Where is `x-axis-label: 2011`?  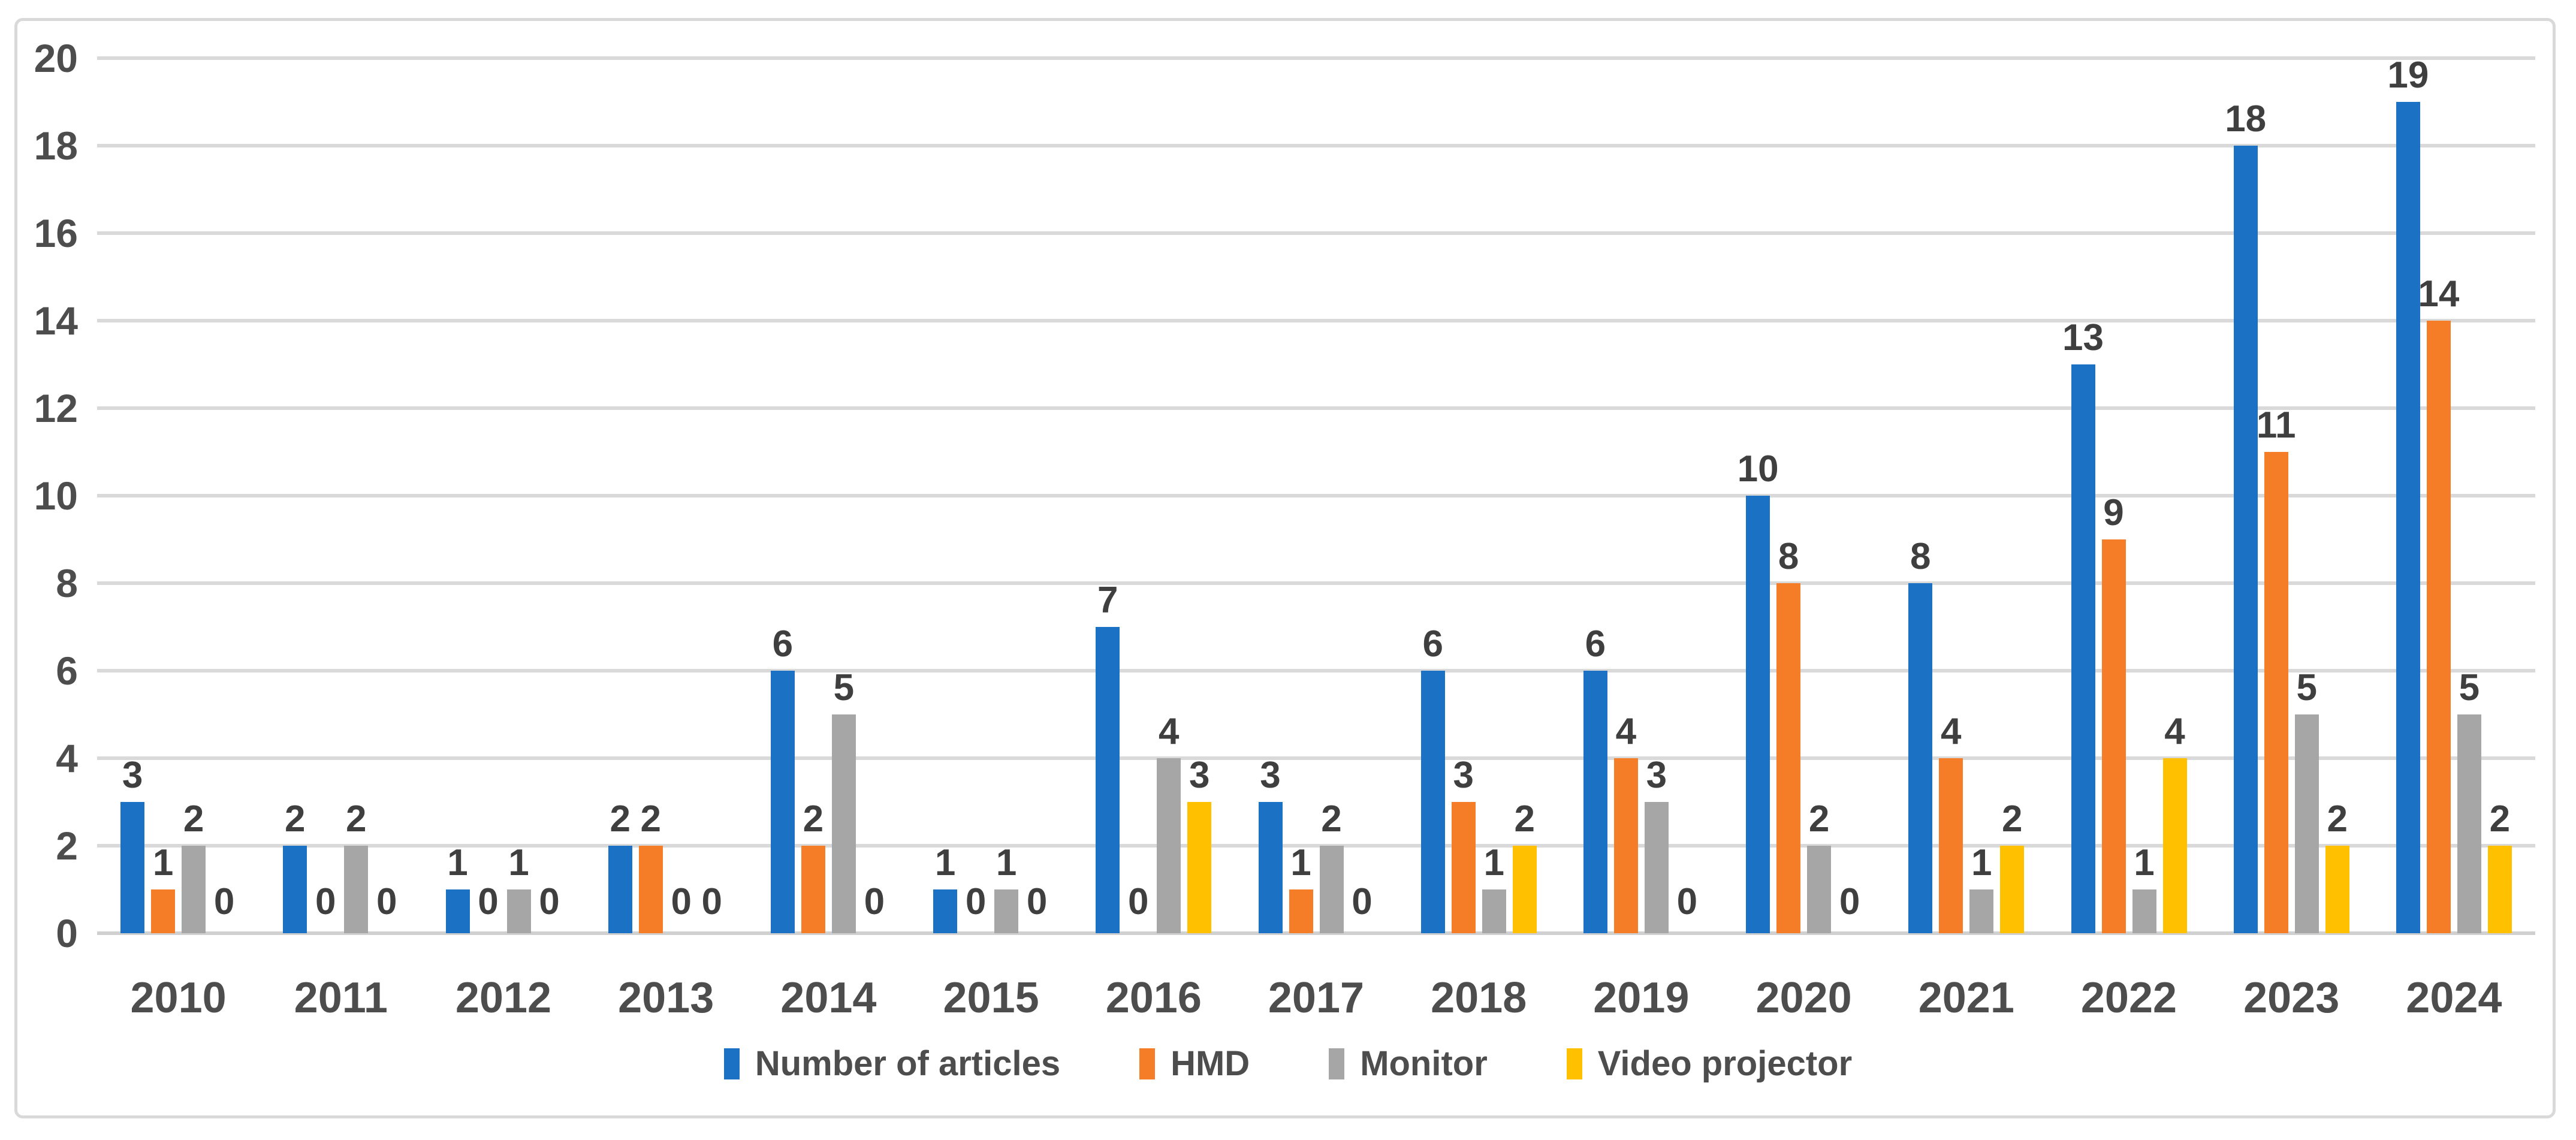
x-axis-label: 2011 is located at coordinates (341, 998).